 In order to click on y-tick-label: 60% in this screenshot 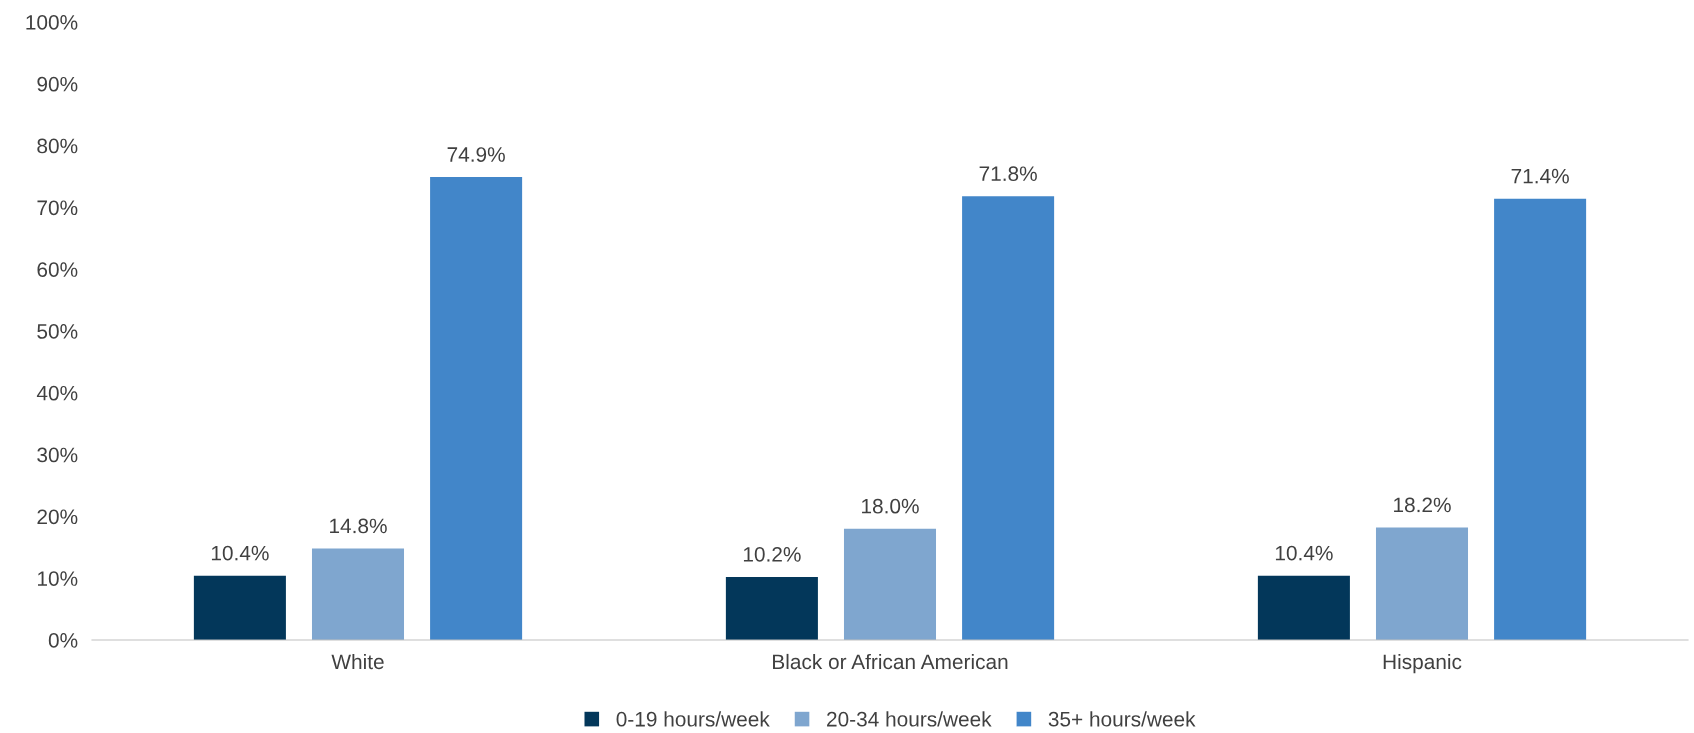, I will do `click(57, 269)`.